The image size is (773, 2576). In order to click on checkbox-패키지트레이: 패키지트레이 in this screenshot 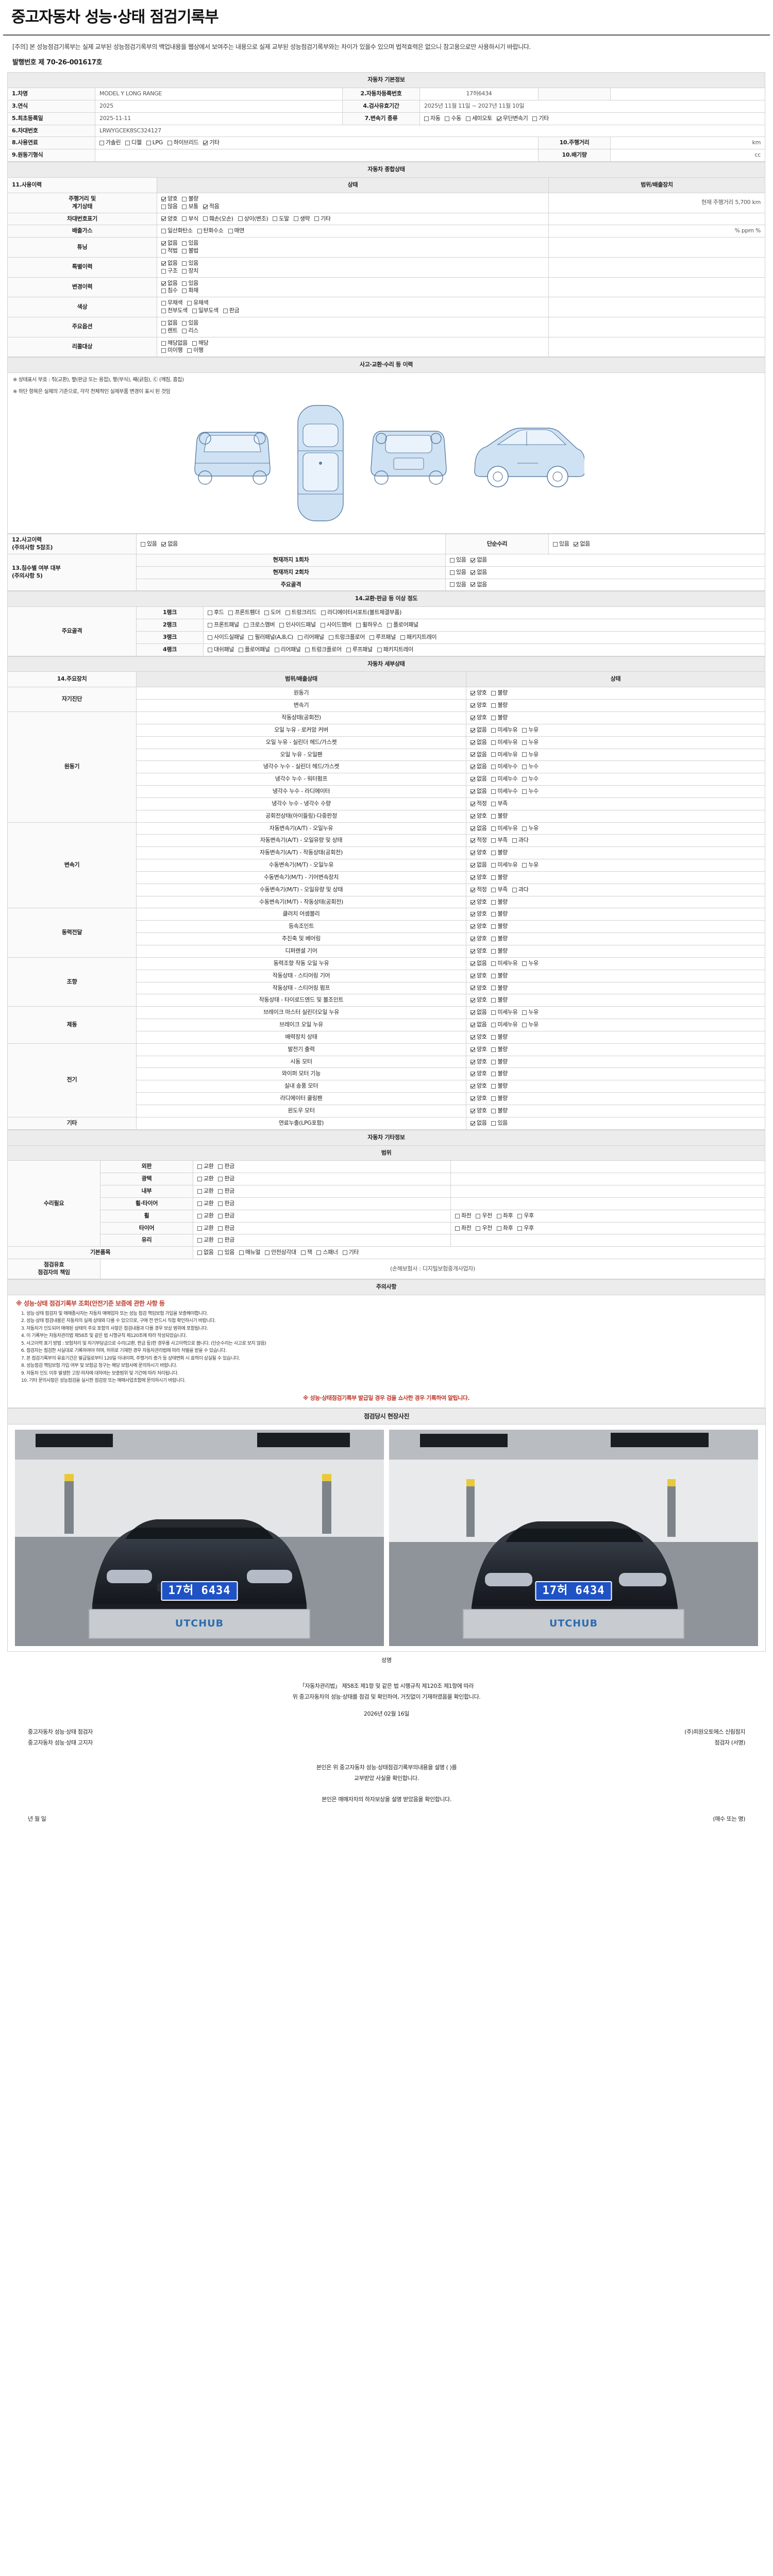, I will do `click(395, 650)`.